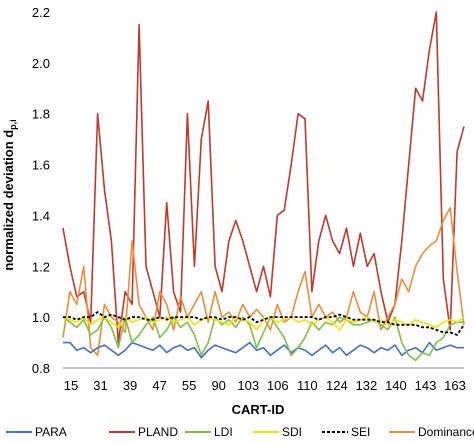  I want to click on legend-label: PLAND, so click(158, 432).